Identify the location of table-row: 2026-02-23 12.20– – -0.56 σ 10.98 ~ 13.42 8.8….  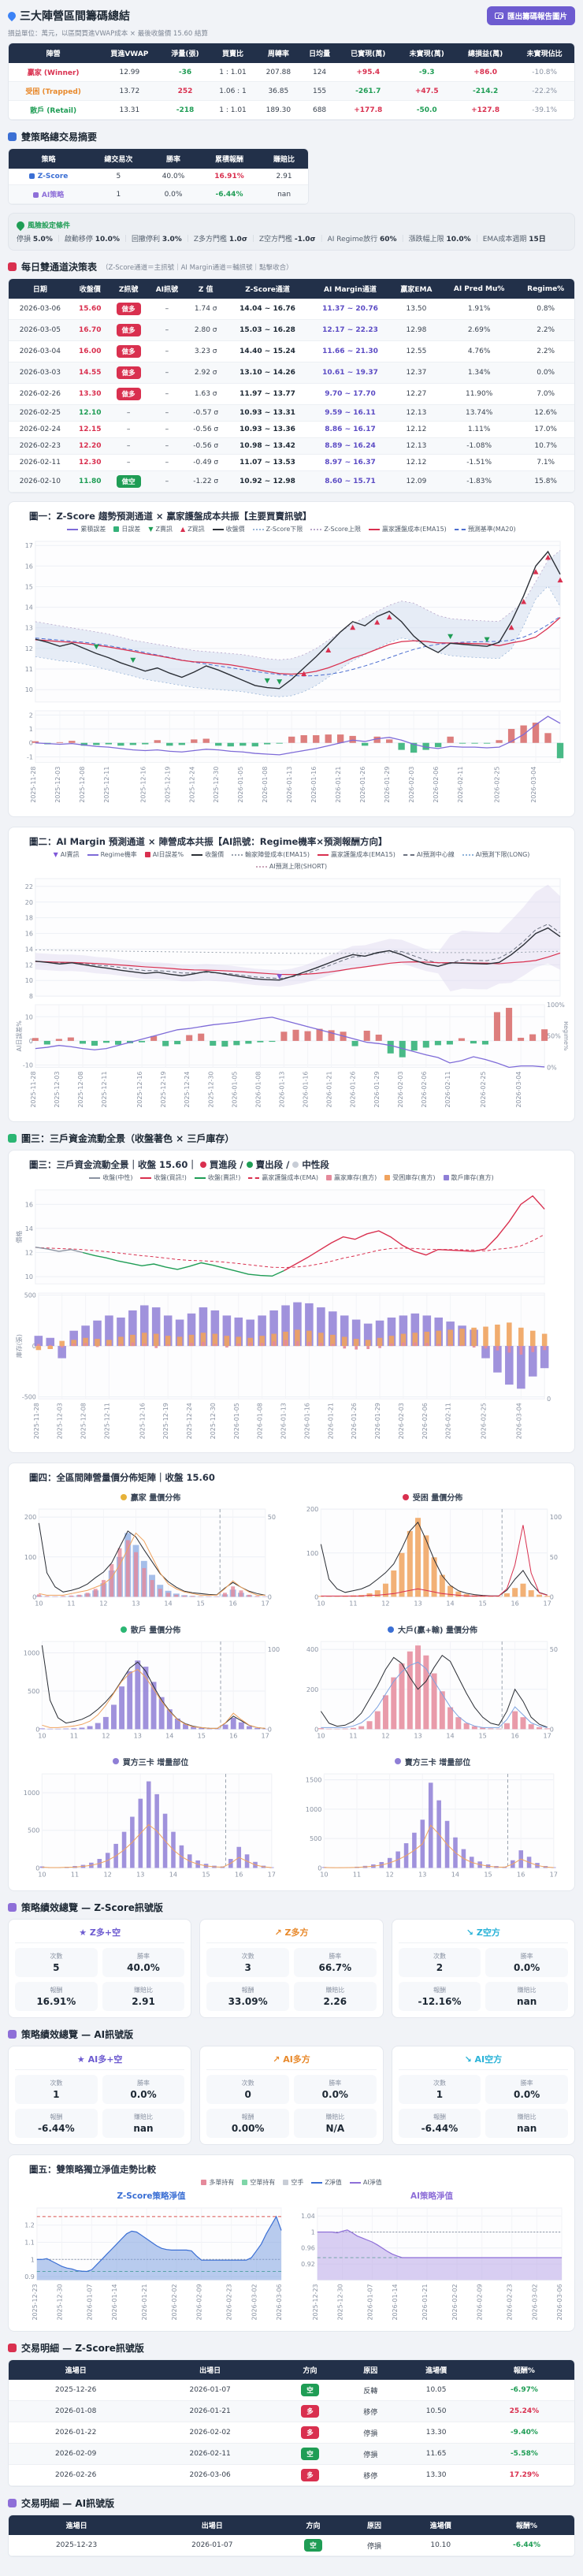
(291, 446).